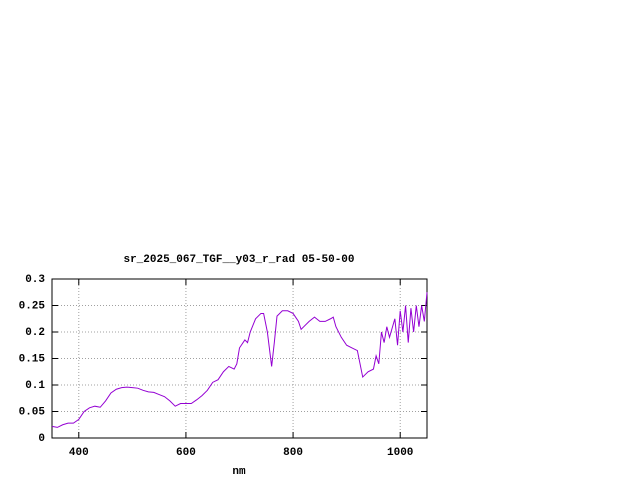 Image resolution: width=640 pixels, height=480 pixels. What do you see at coordinates (32, 412) in the screenshot?
I see `y-tick-label: 0.05` at bounding box center [32, 412].